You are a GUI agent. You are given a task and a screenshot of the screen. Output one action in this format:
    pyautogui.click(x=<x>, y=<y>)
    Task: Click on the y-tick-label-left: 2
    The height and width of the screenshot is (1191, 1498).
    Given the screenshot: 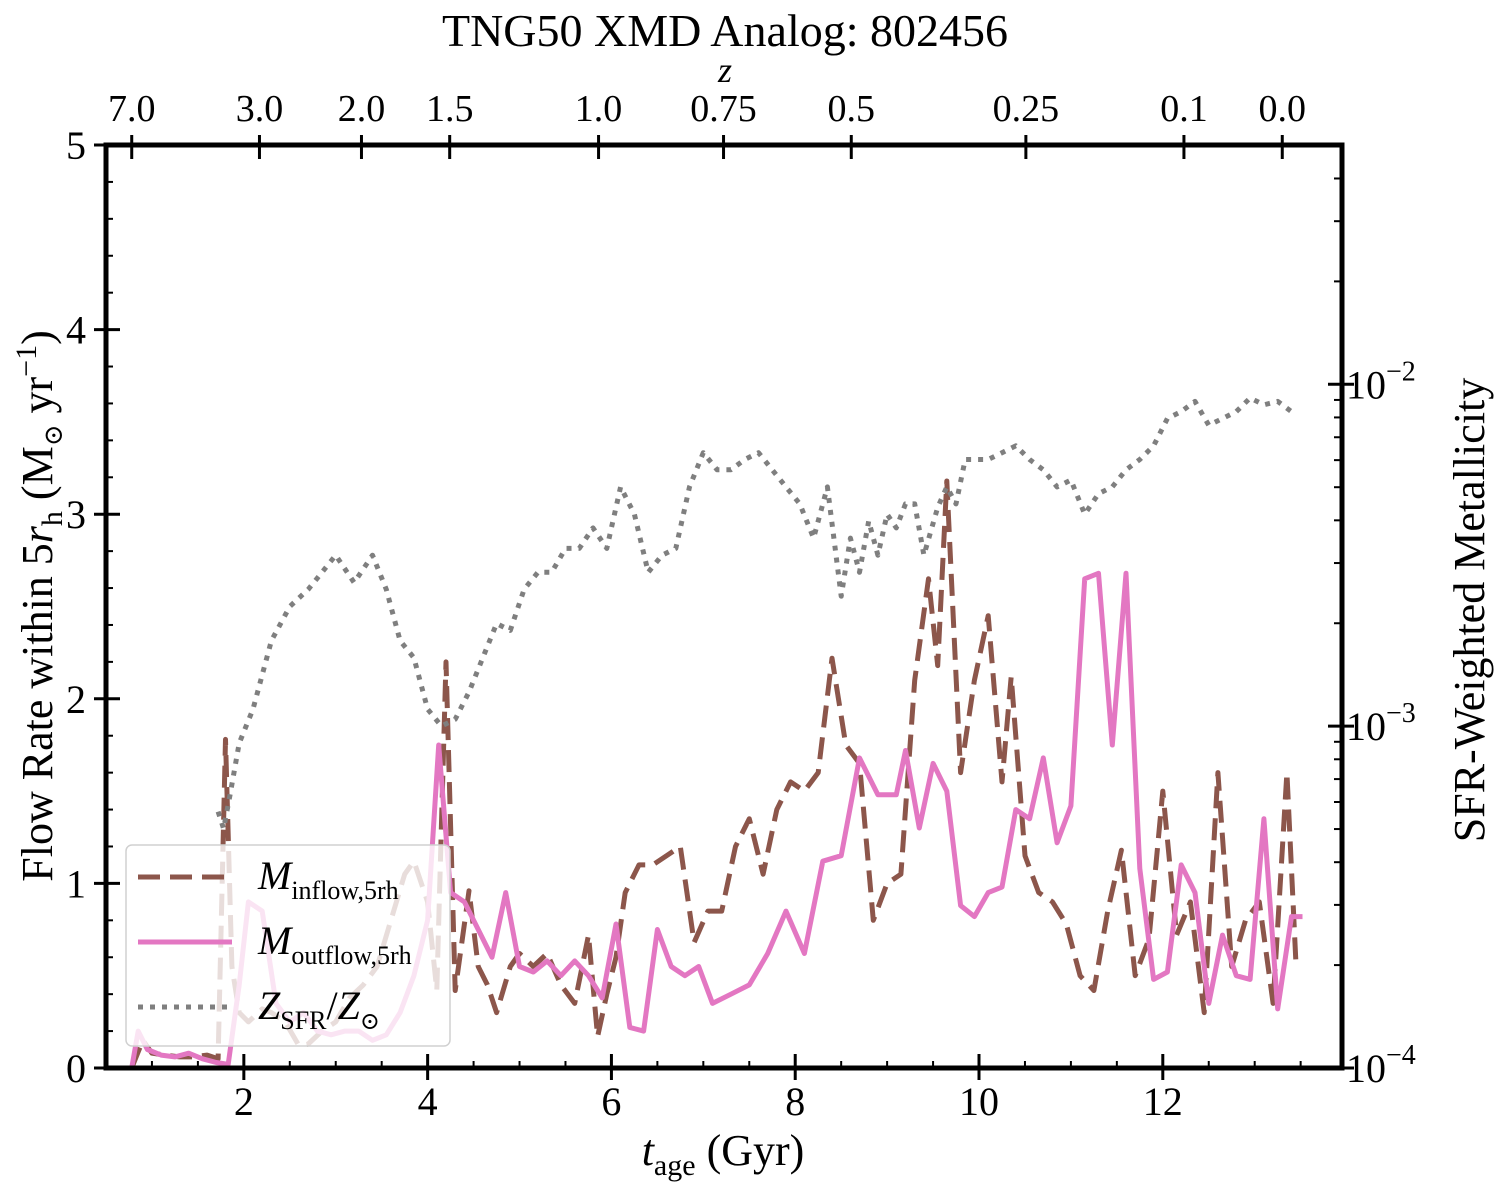 What is the action you would take?
    pyautogui.click(x=76, y=699)
    